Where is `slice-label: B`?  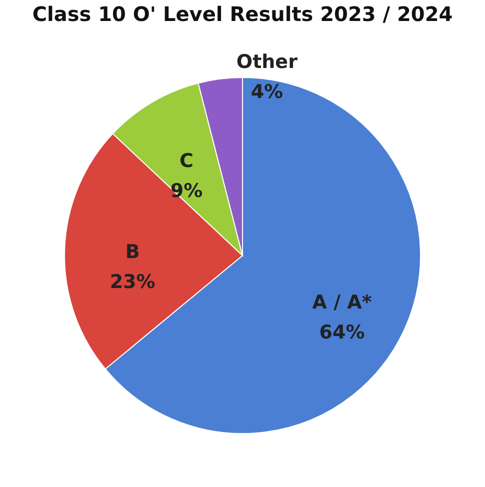 slice-label: B is located at coordinates (132, 252).